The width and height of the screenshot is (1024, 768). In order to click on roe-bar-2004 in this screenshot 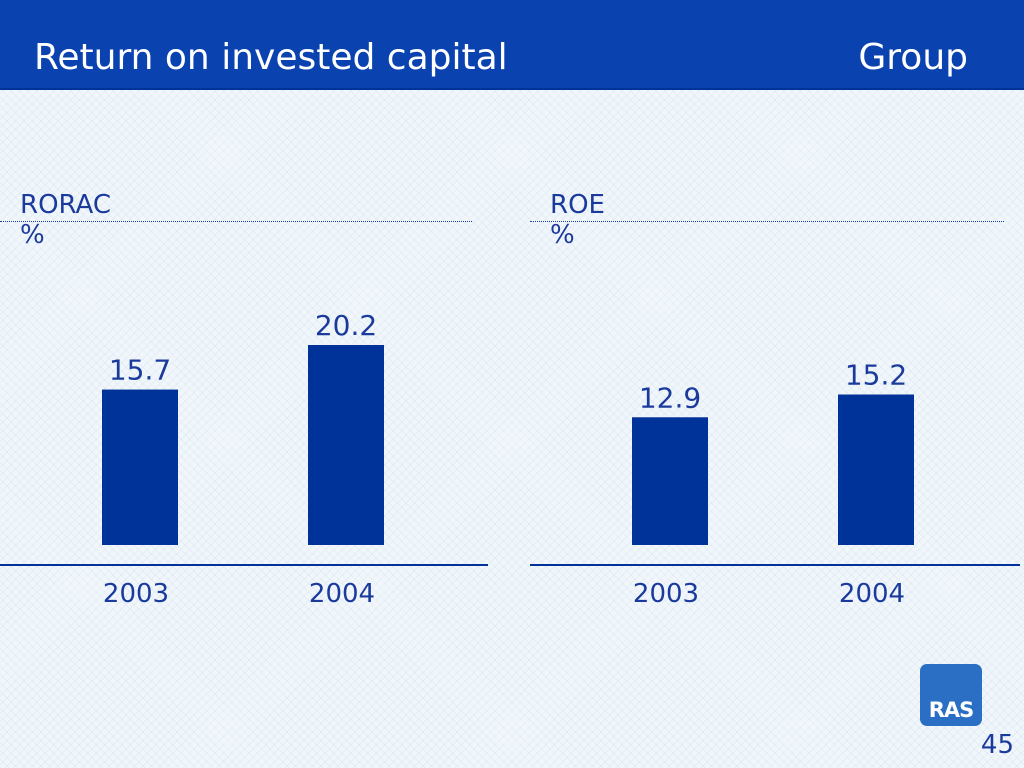, I will do `click(876, 469)`.